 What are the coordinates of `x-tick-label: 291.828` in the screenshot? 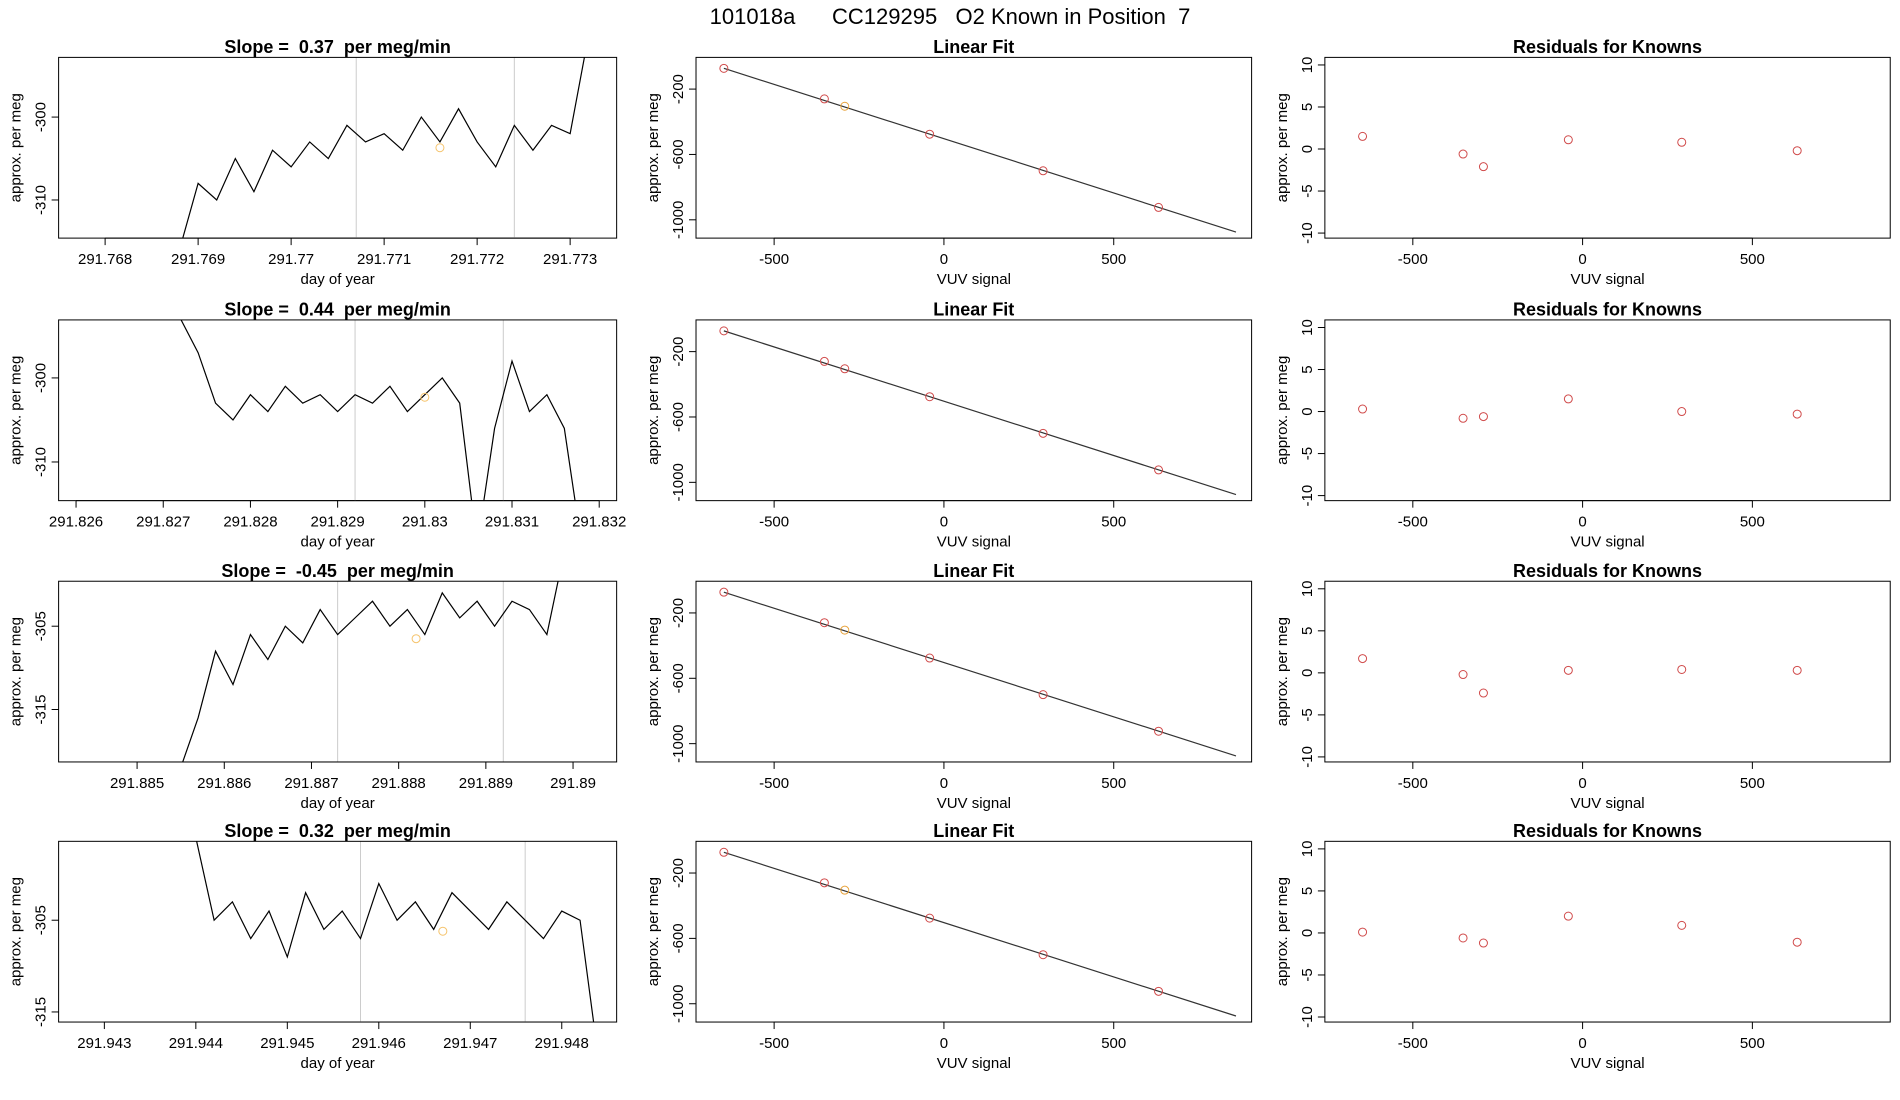 It's located at (250, 522).